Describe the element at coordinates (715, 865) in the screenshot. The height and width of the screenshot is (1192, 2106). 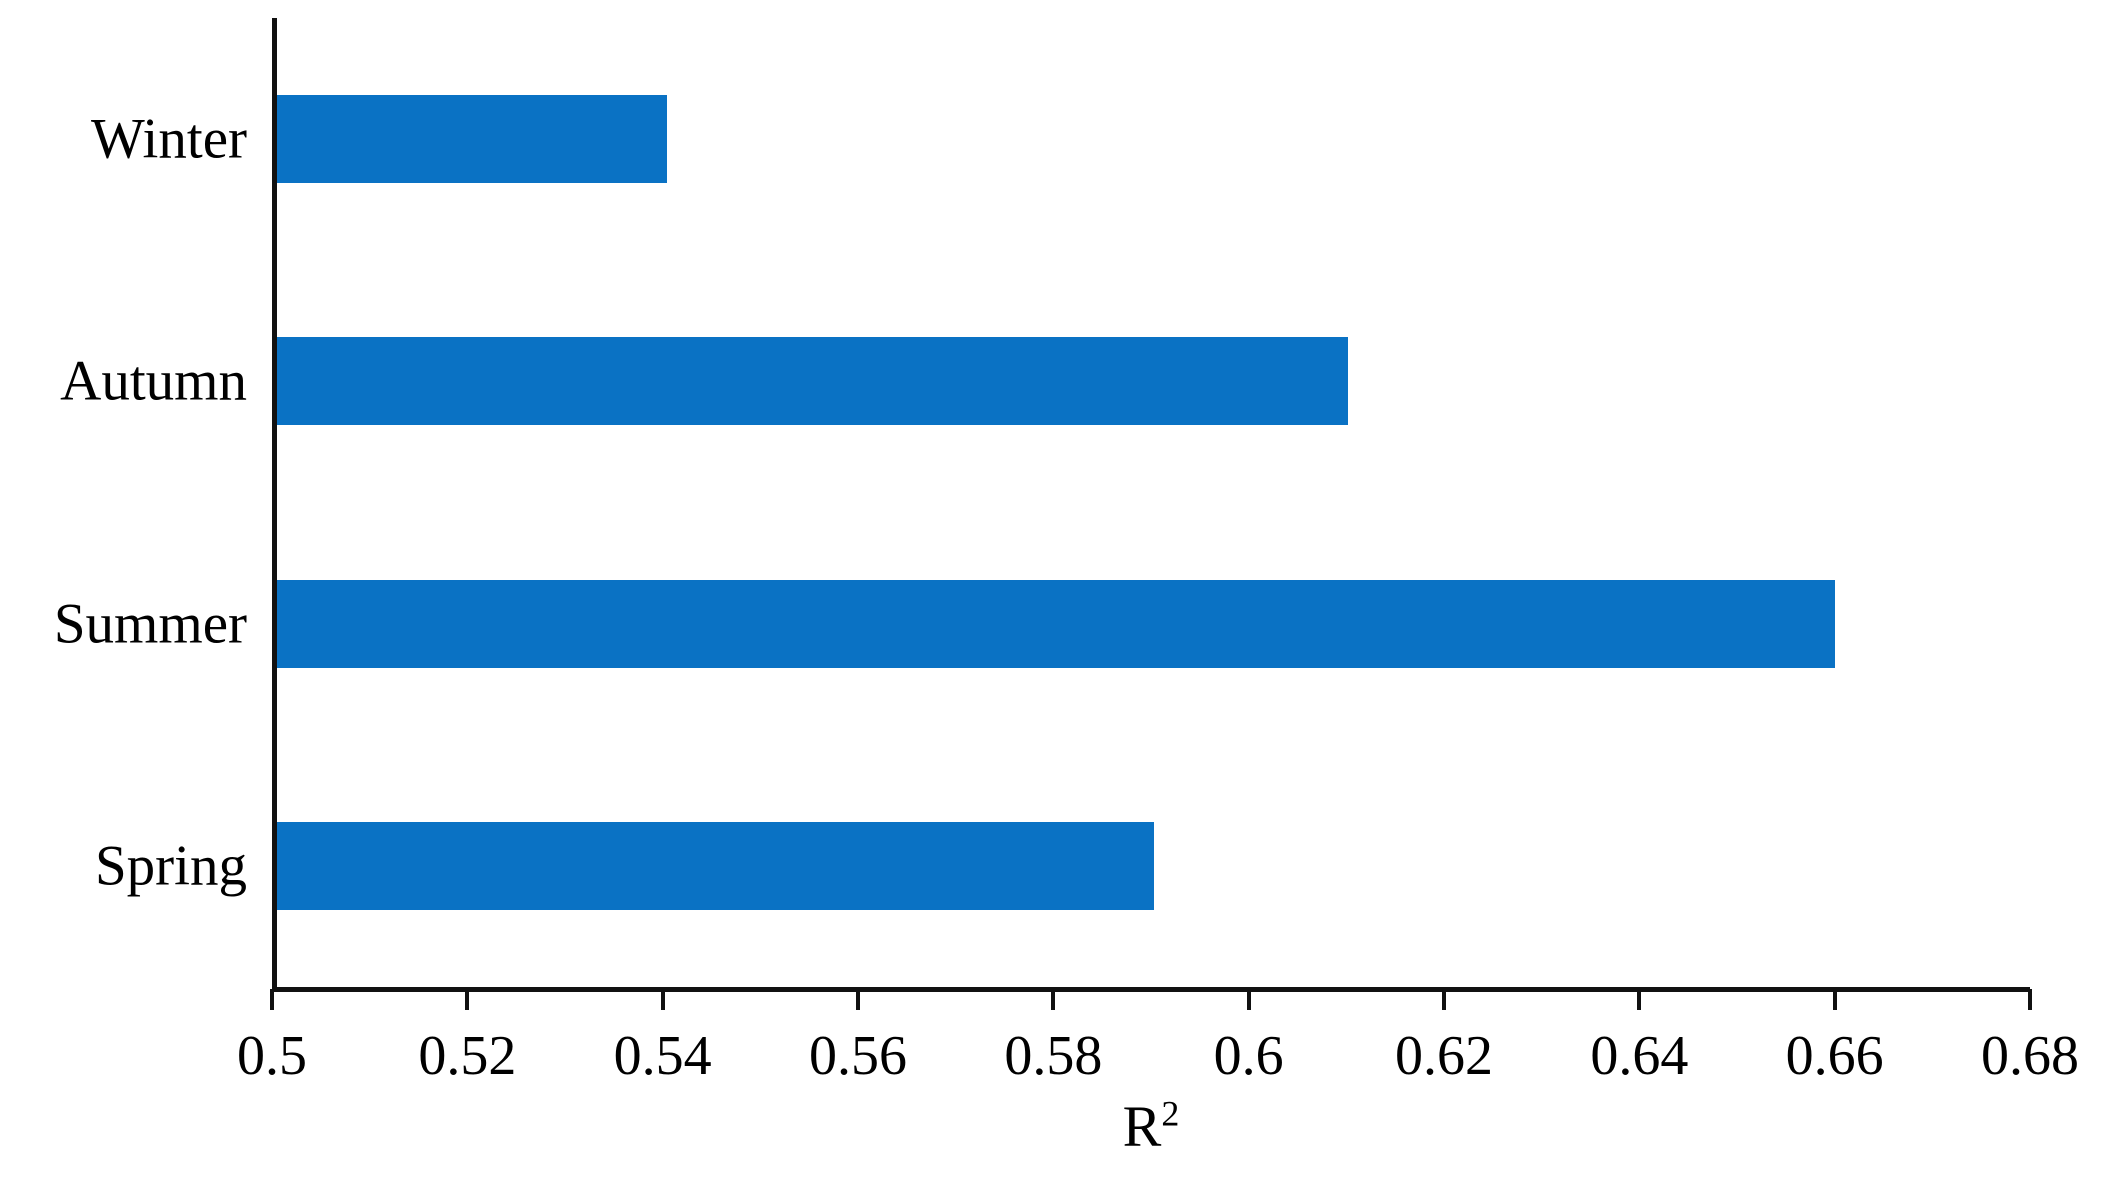
I see `bar-spring` at that location.